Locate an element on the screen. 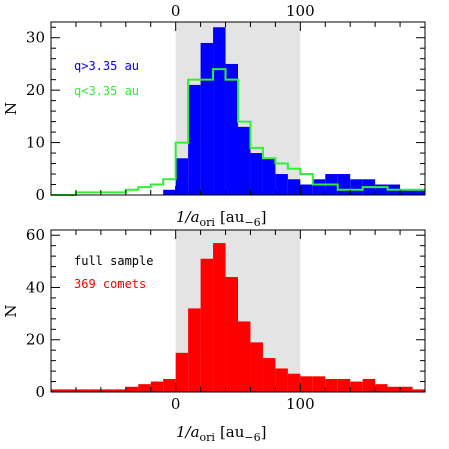 This screenshot has height=449, width=449. top-x-axis-label: 1/aori [au−6] is located at coordinates (221, 218).